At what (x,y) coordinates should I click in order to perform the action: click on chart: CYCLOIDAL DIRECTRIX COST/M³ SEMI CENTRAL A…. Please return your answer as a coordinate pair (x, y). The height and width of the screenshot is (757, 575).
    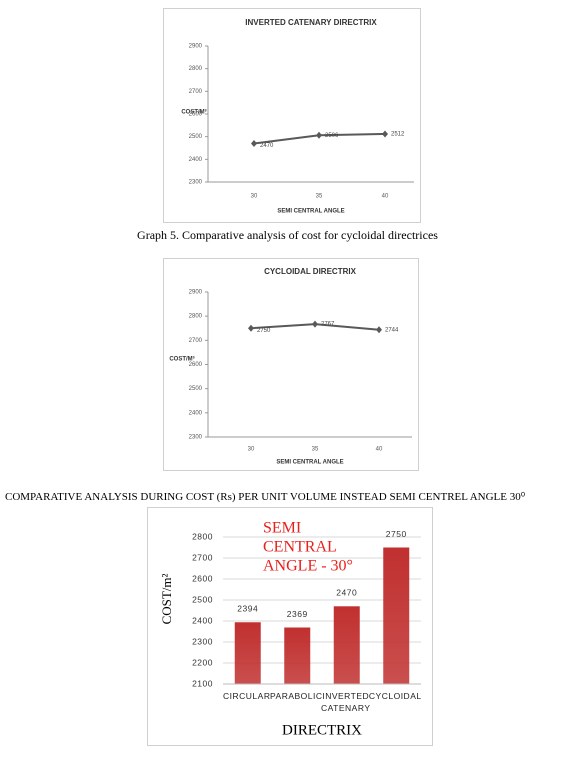
    Looking at the image, I should click on (291, 364).